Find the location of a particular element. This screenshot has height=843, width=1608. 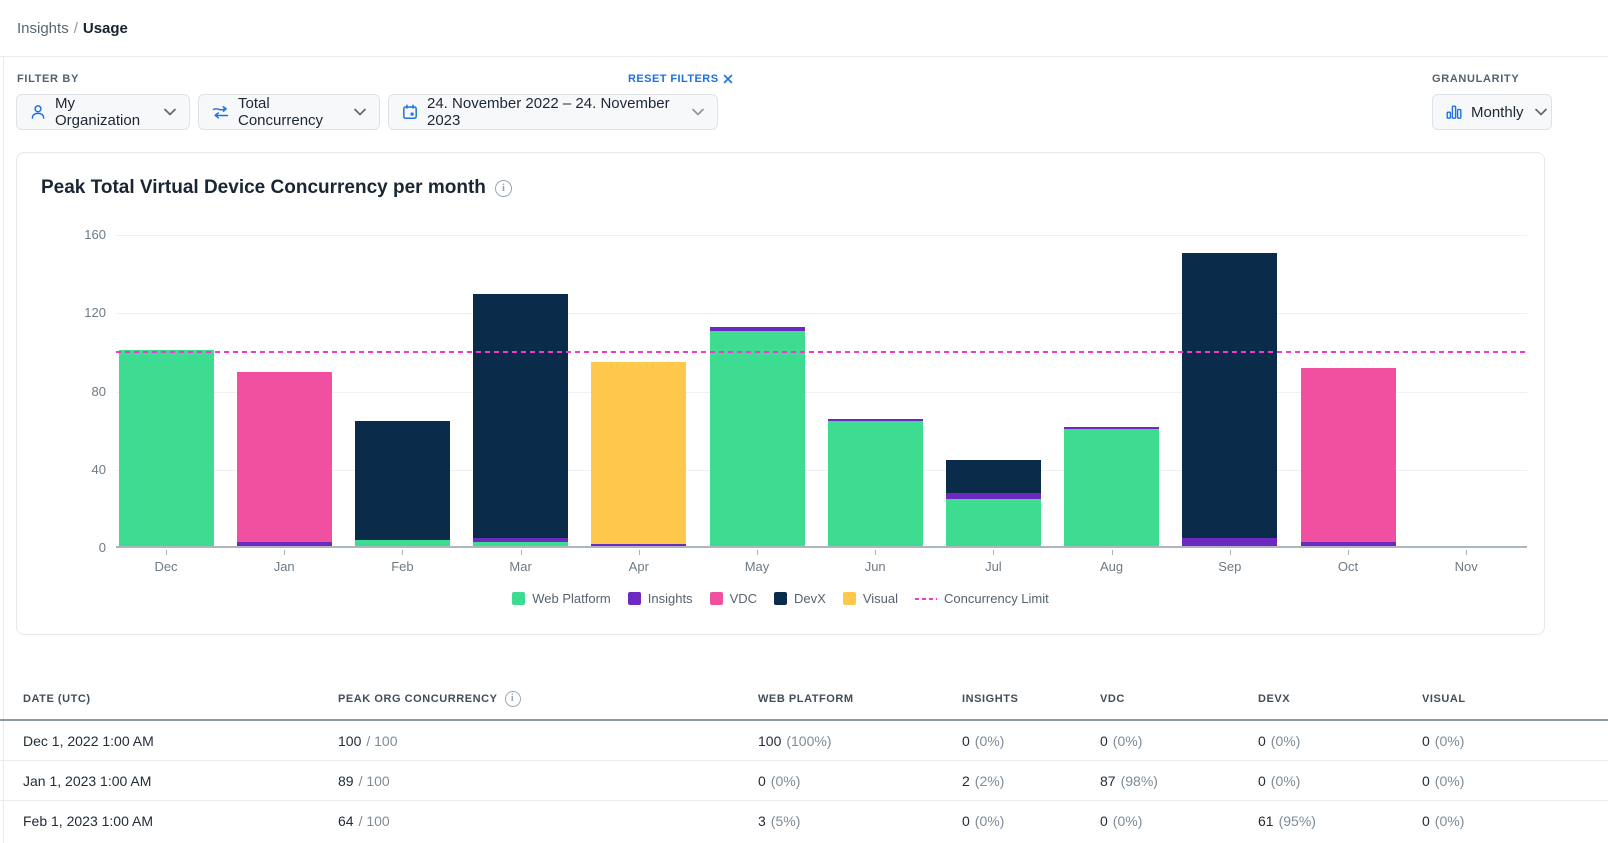

date-range-filter-dropdown: 24. November 2022 – 24. November 2023 is located at coordinates (553, 112).